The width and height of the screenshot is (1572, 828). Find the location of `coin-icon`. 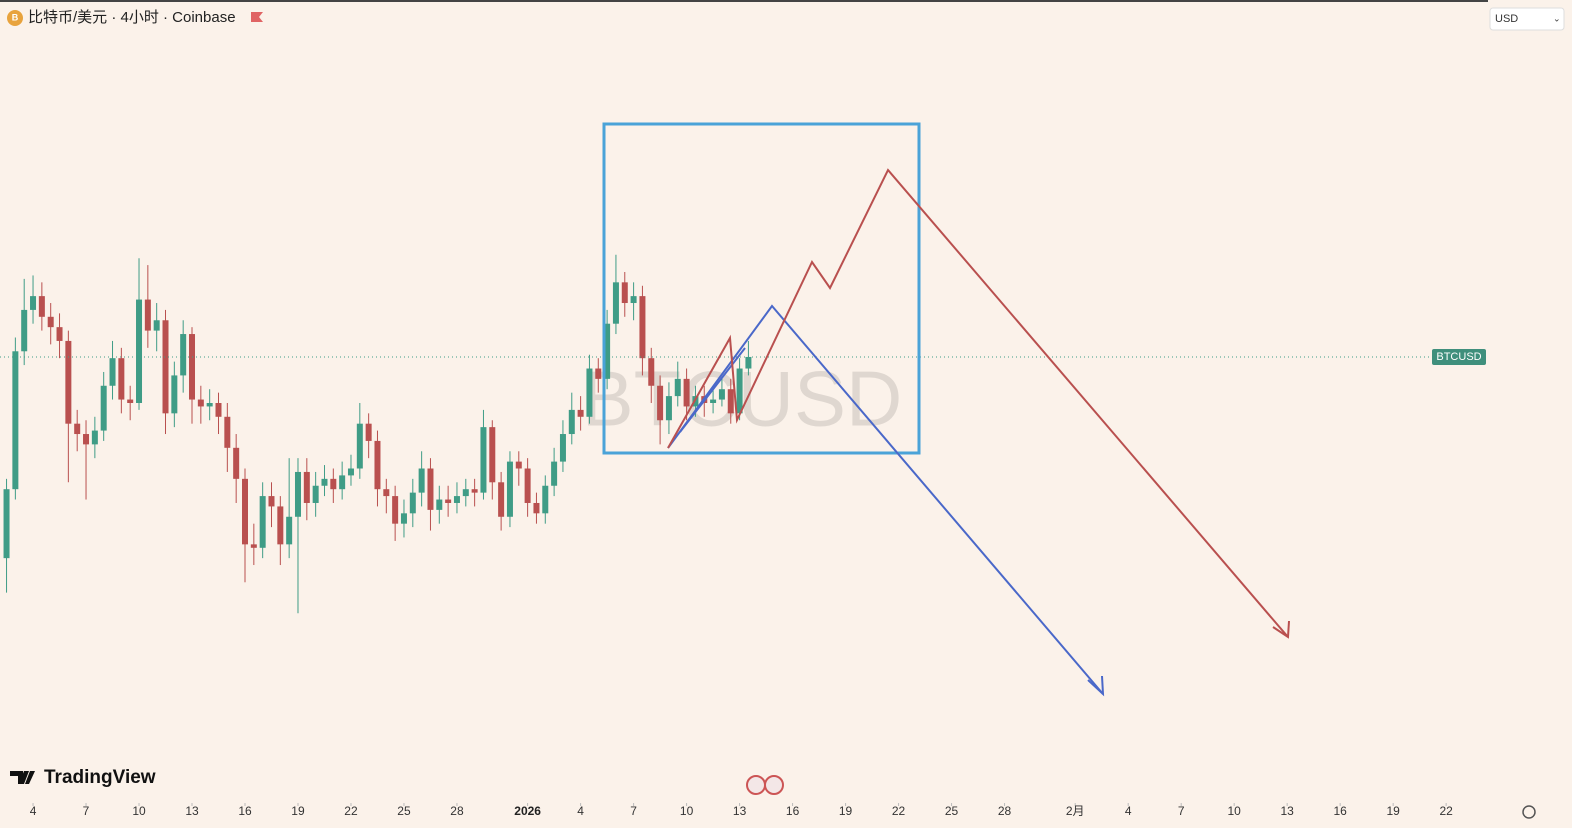

coin-icon is located at coordinates (15, 18).